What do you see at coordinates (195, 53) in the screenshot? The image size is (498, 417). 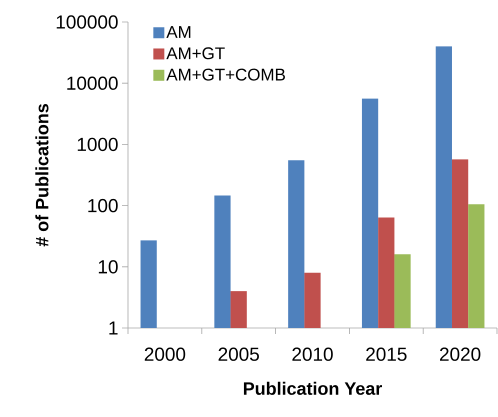 I see `legend-label: AM+GT` at bounding box center [195, 53].